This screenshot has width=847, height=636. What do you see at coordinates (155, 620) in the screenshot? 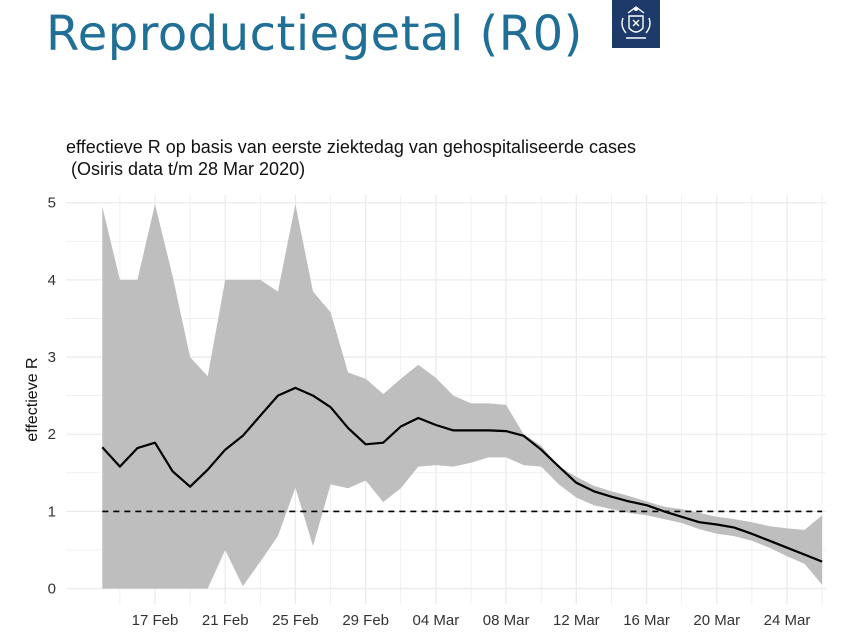
I see `x-tick-label: 17 Feb` at bounding box center [155, 620].